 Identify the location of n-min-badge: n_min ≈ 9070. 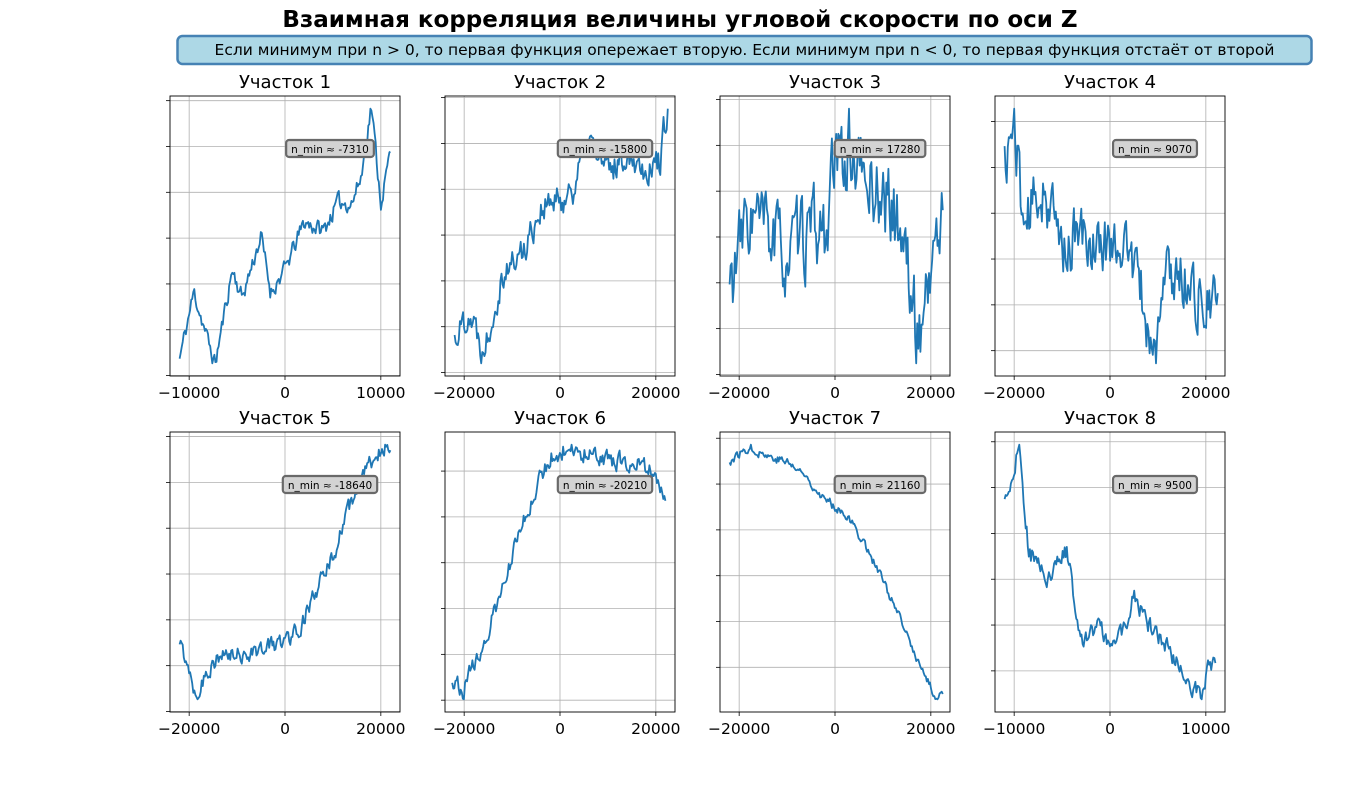
(1155, 148).